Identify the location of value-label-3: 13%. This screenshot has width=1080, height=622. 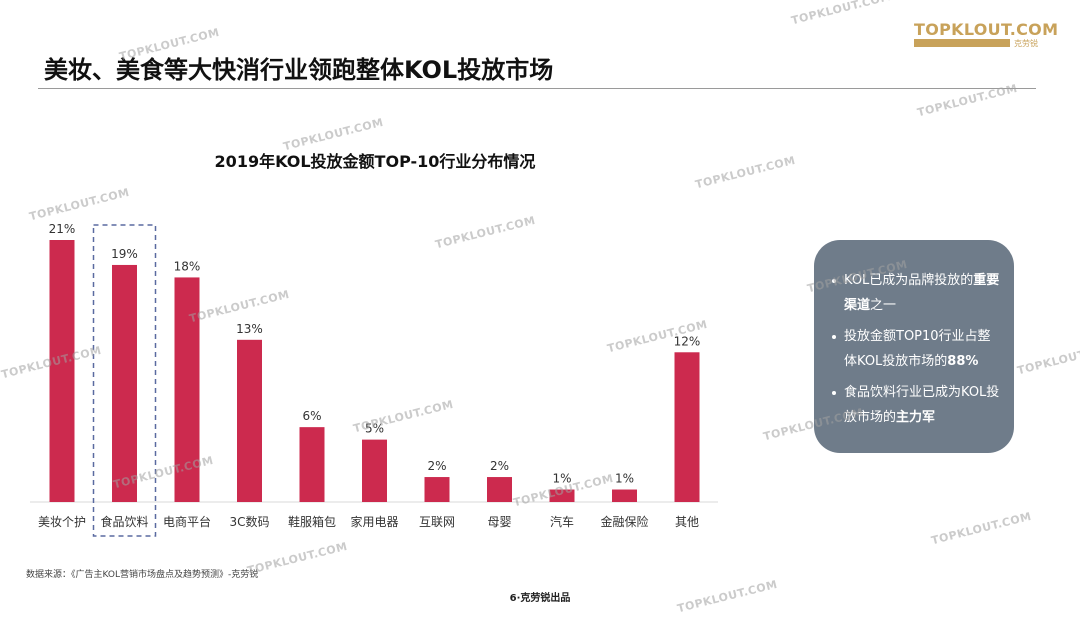
(249, 329).